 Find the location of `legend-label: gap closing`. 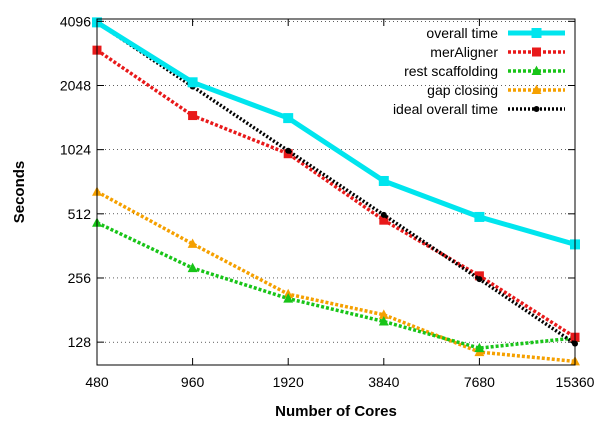

legend-label: gap closing is located at coordinates (462, 90).